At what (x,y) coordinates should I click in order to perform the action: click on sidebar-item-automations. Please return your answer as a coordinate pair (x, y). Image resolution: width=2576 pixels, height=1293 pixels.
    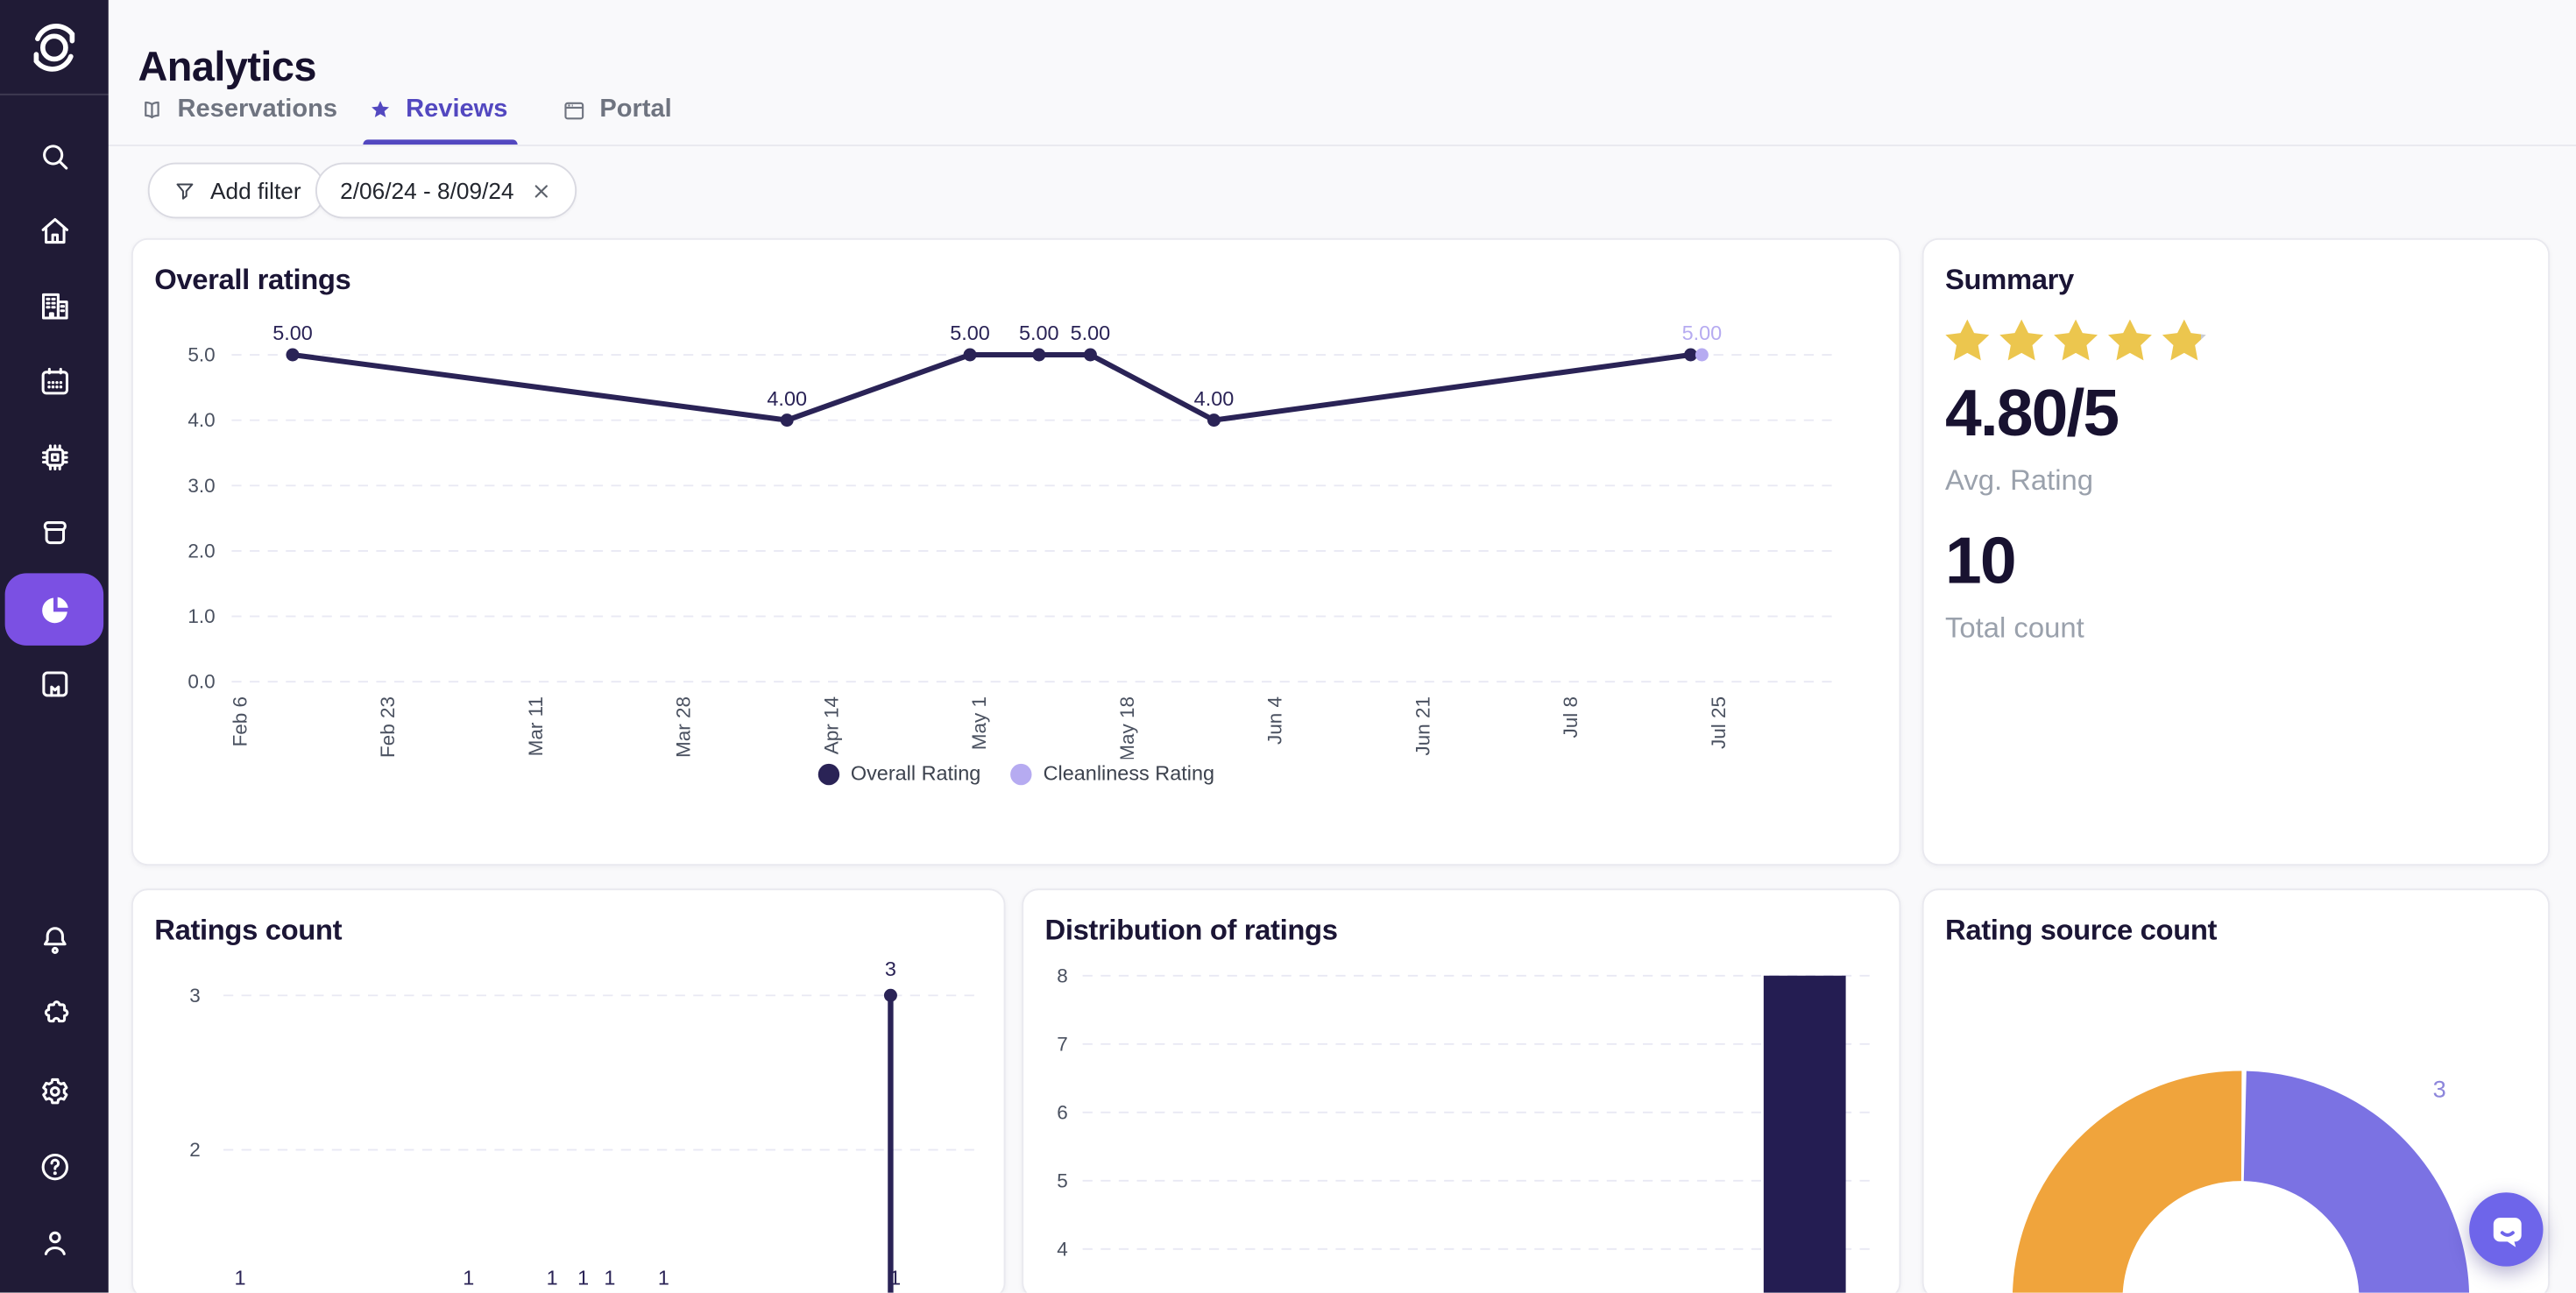
    Looking at the image, I should click on (54, 457).